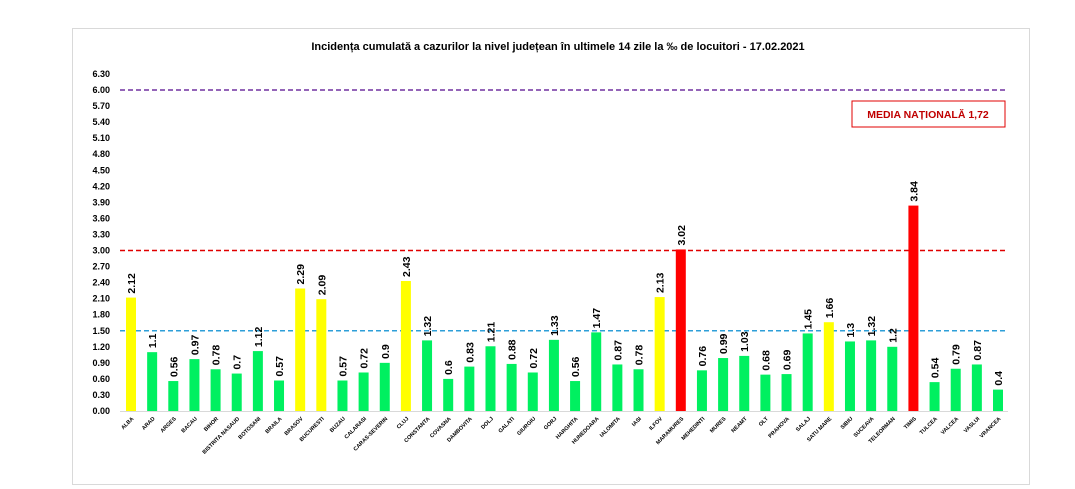 The height and width of the screenshot is (489, 1075). What do you see at coordinates (101, 331) in the screenshot?
I see `y-tick-label: 1.50` at bounding box center [101, 331].